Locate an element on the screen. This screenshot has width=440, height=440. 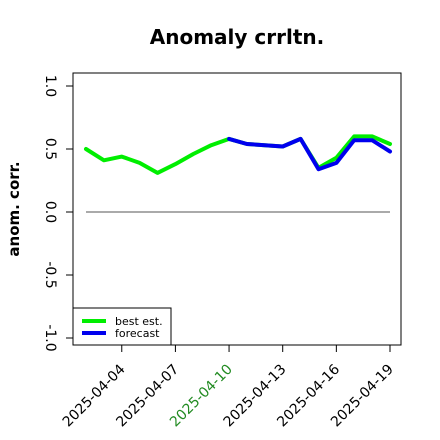
y-tick-label: -0.5 is located at coordinates (50, 274).